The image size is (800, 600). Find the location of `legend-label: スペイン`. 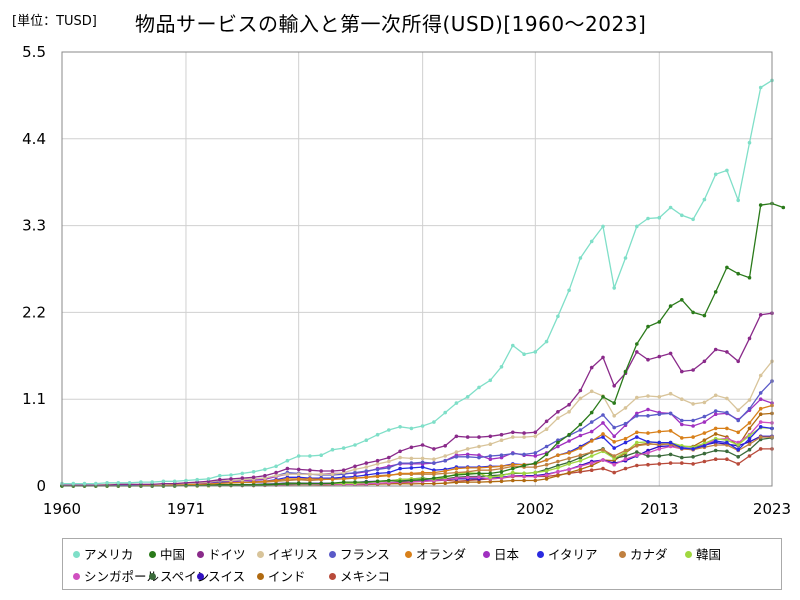

legend-label: スペイン is located at coordinates (185, 576).